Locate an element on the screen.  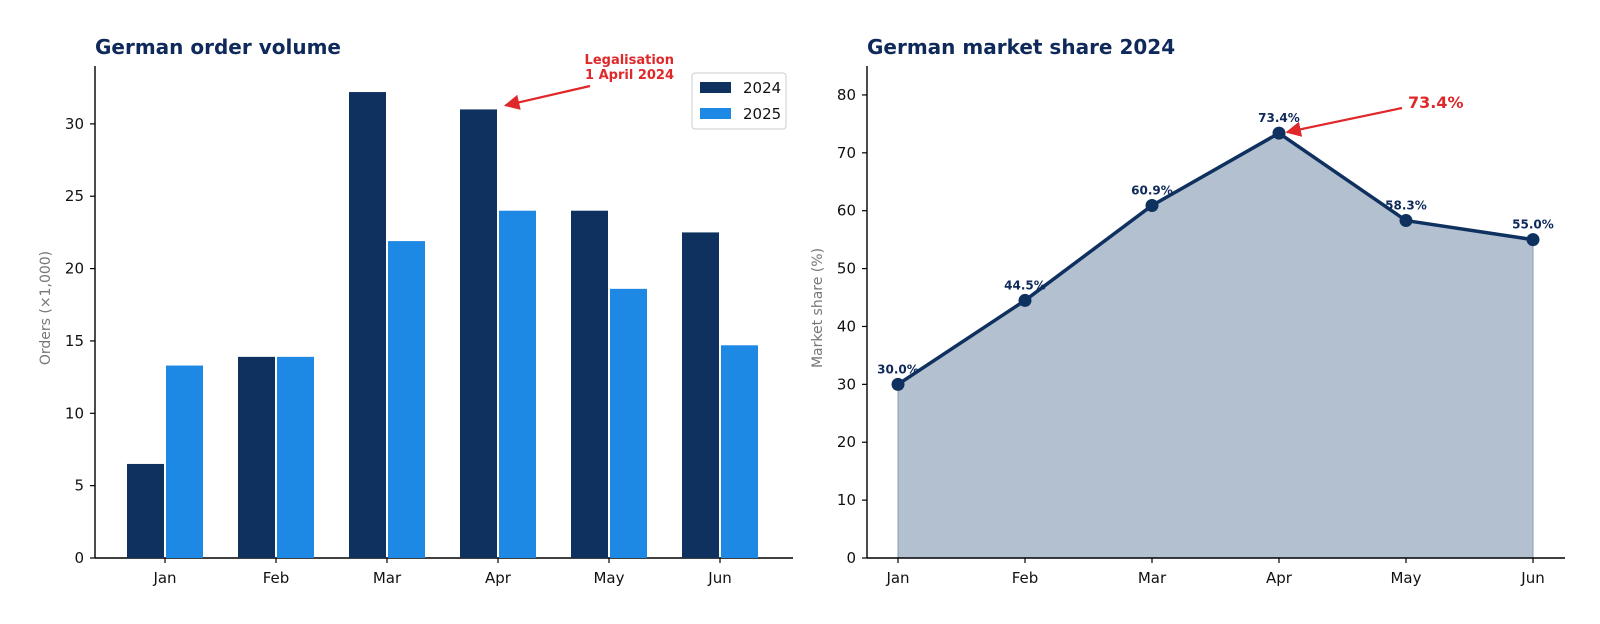
annotation-text: 73.4% is located at coordinates (1436, 102).